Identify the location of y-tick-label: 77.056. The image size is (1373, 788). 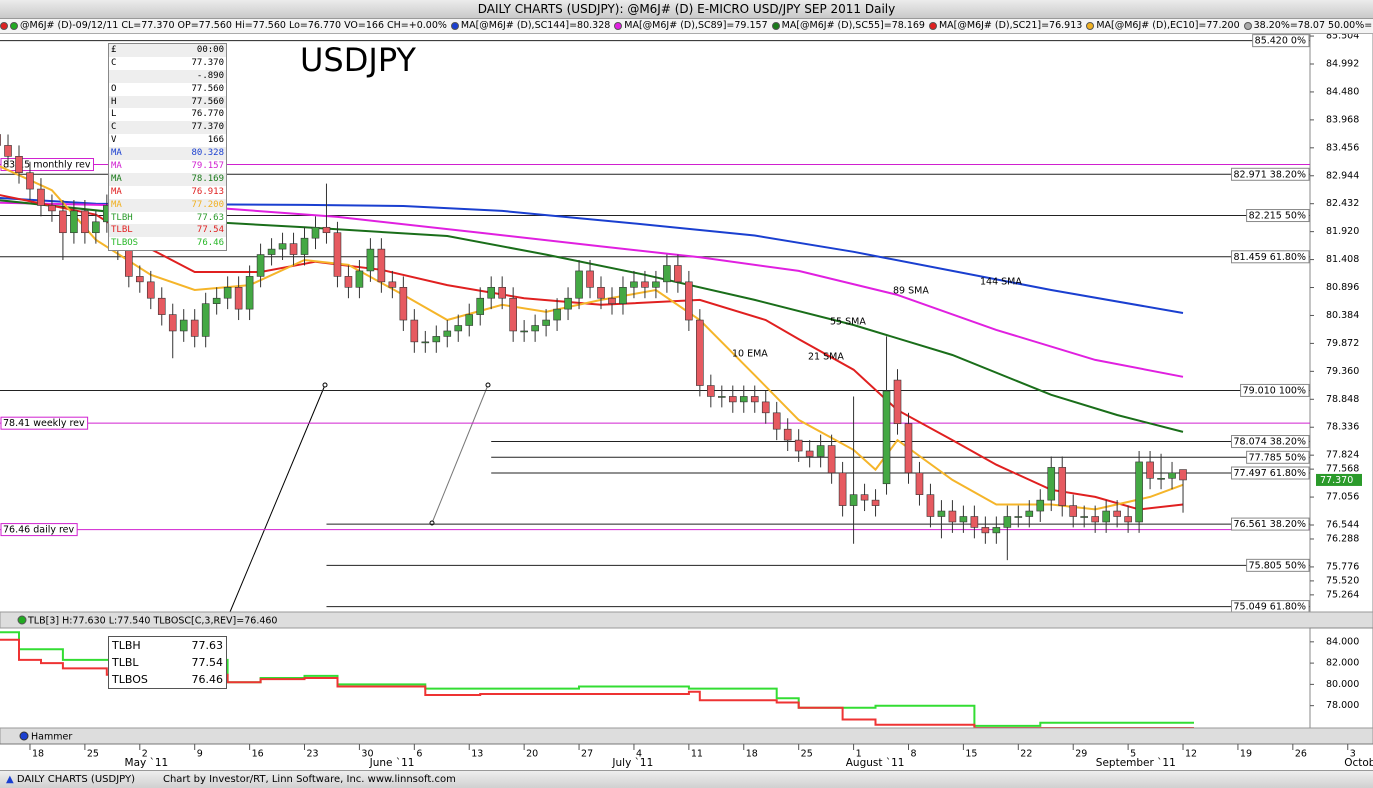
(1342, 497).